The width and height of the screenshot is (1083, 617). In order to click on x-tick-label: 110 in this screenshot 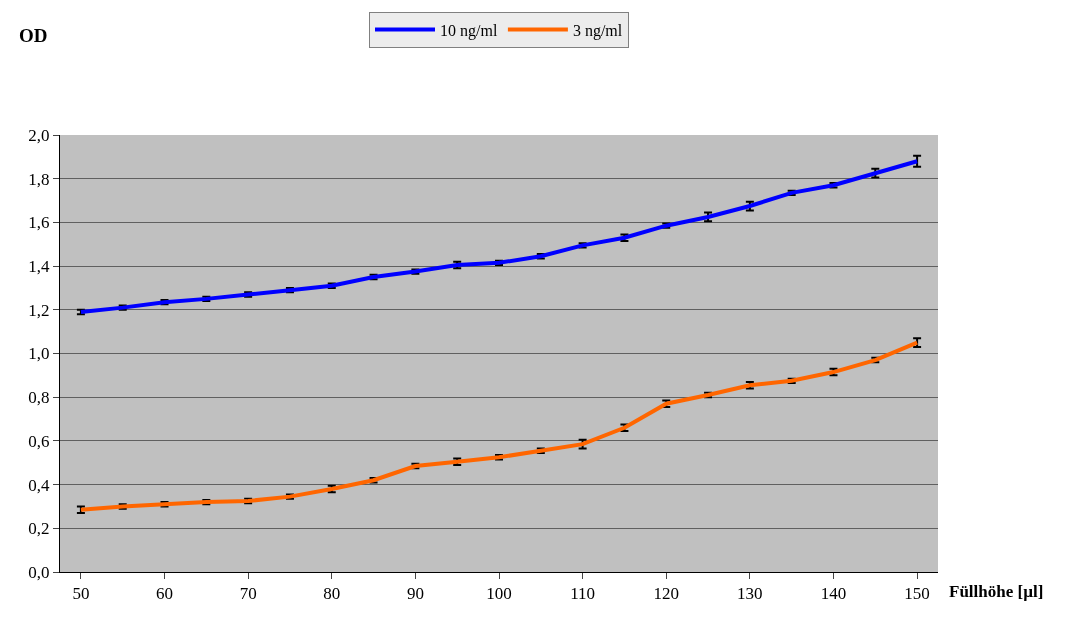, I will do `click(583, 594)`.